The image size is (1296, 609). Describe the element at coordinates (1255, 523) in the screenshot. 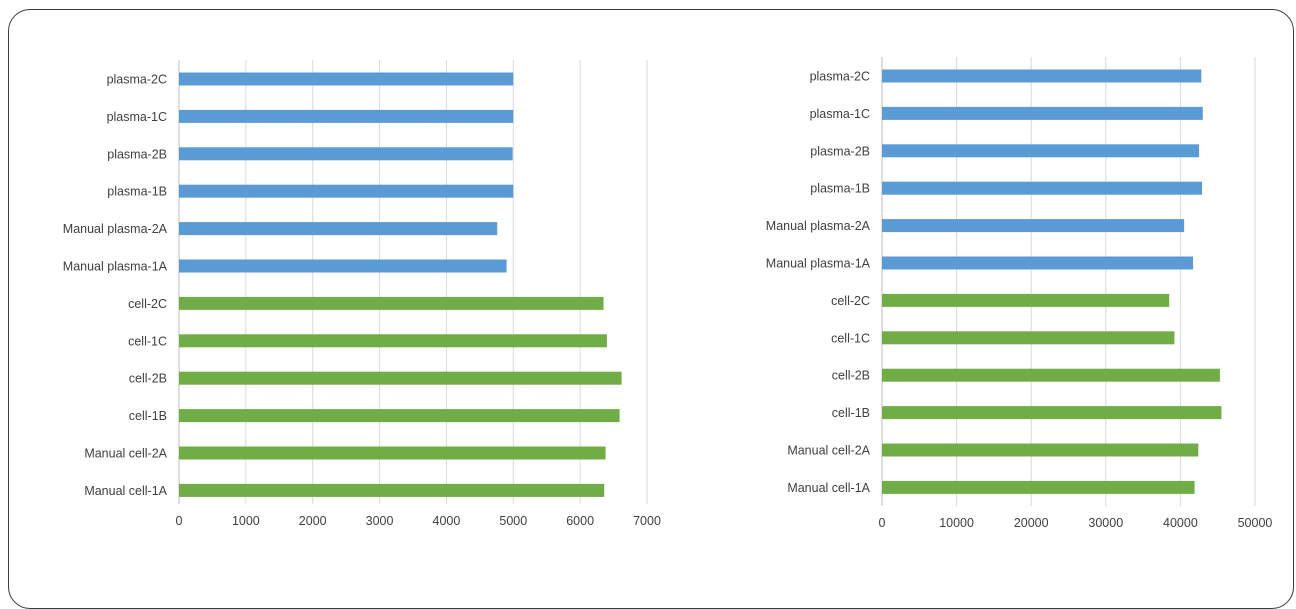

I see `x-tick-label: 50000` at that location.